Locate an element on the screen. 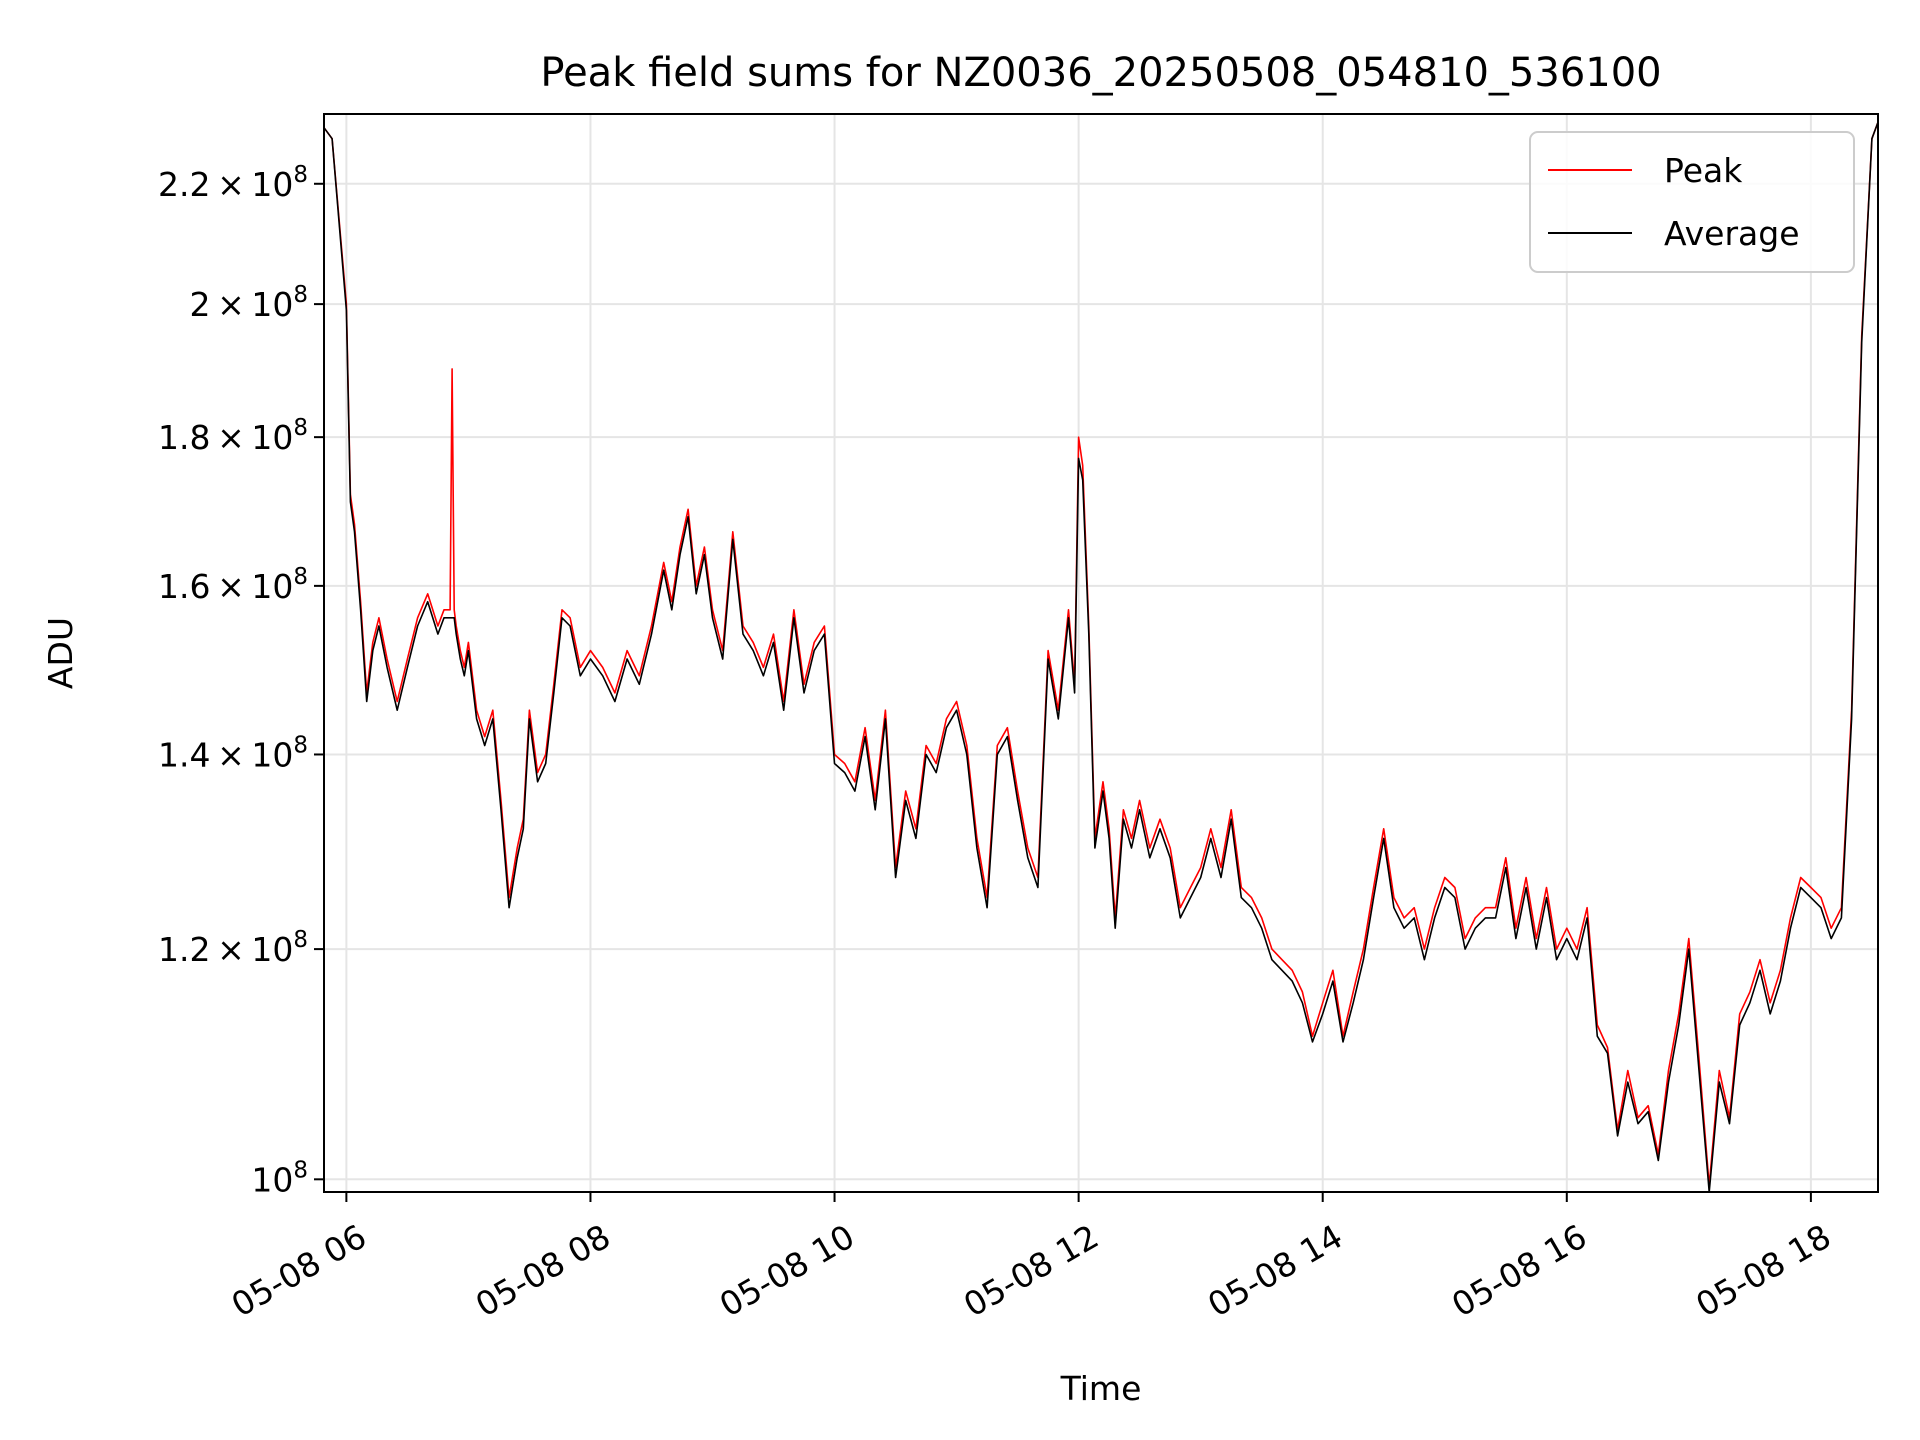 The image size is (1920, 1440). legend: Peak Average is located at coordinates (1692, 202).